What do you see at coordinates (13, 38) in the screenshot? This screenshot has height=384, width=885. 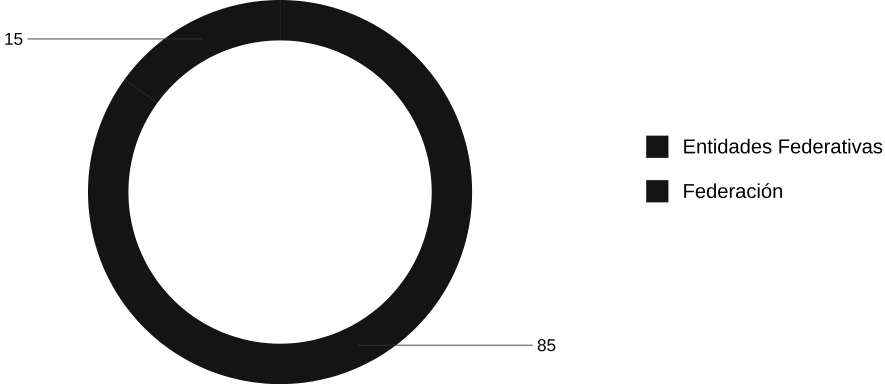 I see `data-label: 15` at bounding box center [13, 38].